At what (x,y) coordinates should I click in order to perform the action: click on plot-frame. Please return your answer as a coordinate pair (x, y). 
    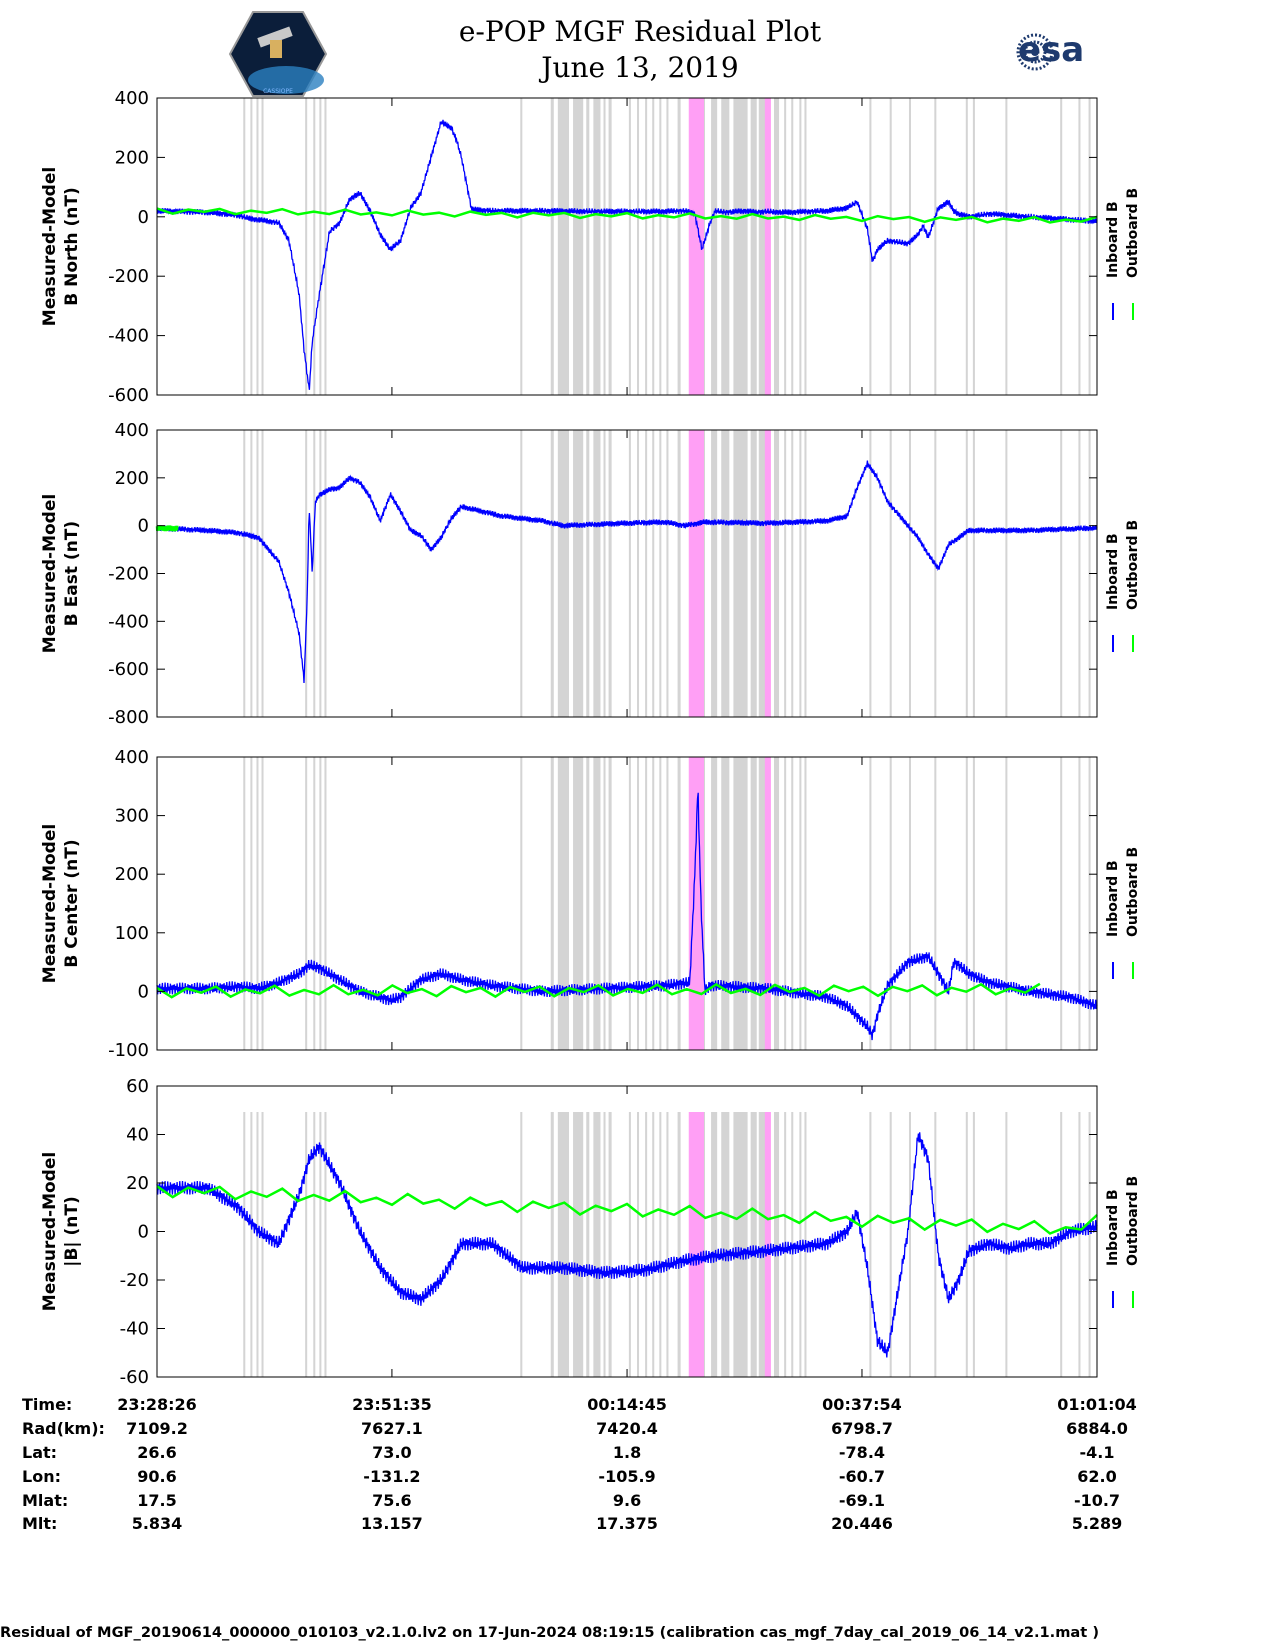
    Looking at the image, I should click on (627, 903).